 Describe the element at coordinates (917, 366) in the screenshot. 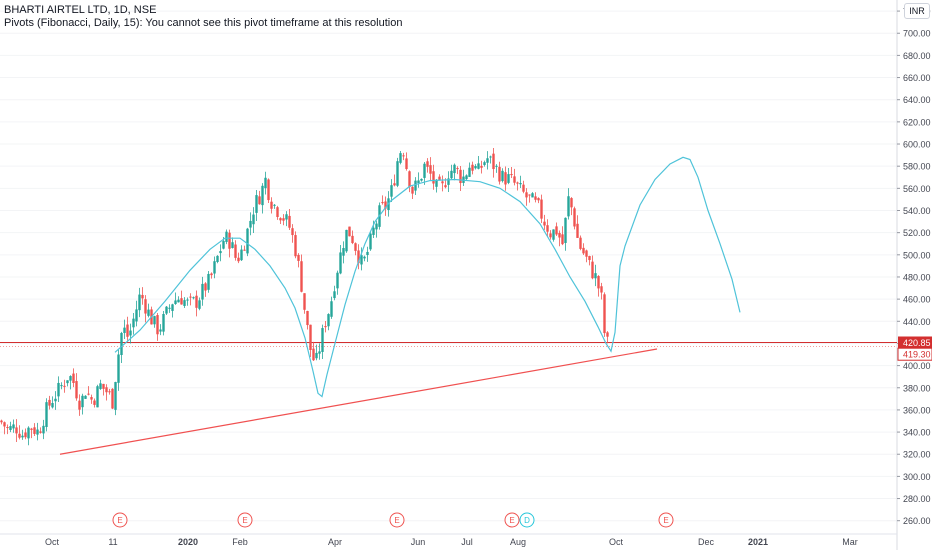

I see `y-tick-label: 400.00` at that location.